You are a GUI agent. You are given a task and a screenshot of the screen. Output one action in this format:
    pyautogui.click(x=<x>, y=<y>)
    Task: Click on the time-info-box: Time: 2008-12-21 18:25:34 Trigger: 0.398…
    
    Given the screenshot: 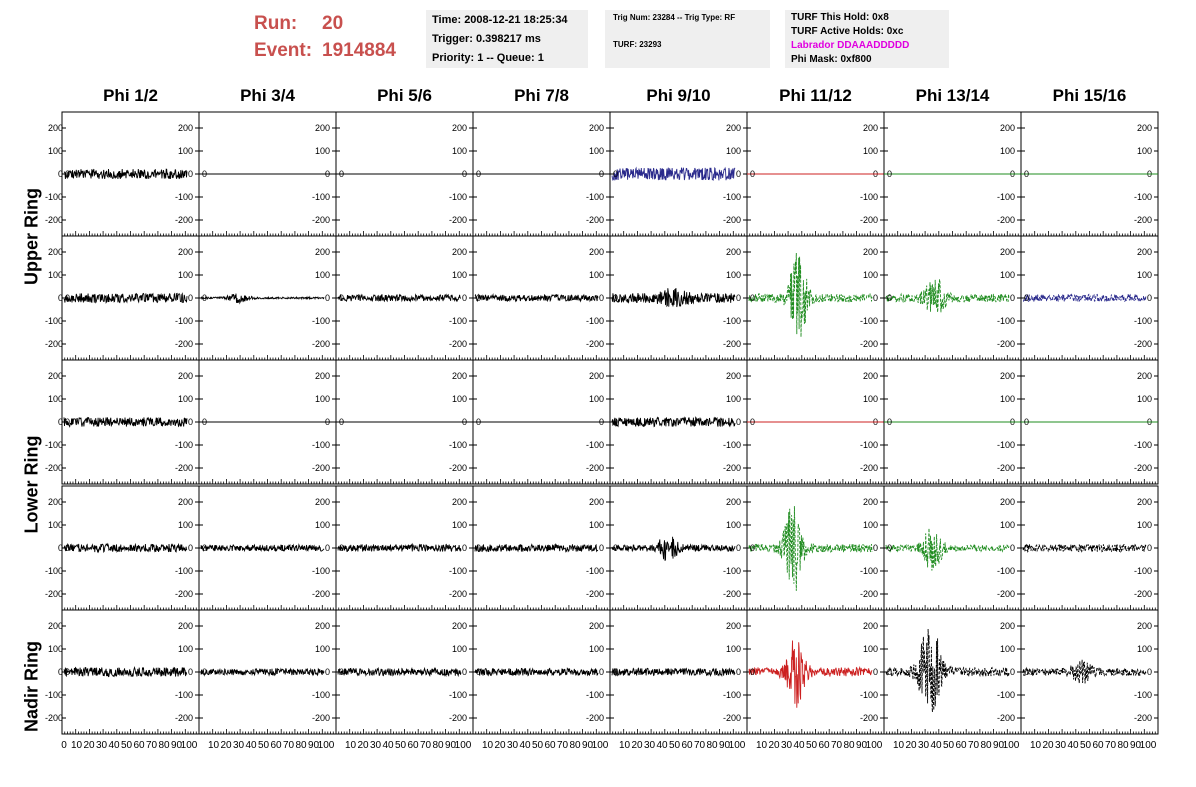 What is the action you would take?
    pyautogui.click(x=507, y=39)
    